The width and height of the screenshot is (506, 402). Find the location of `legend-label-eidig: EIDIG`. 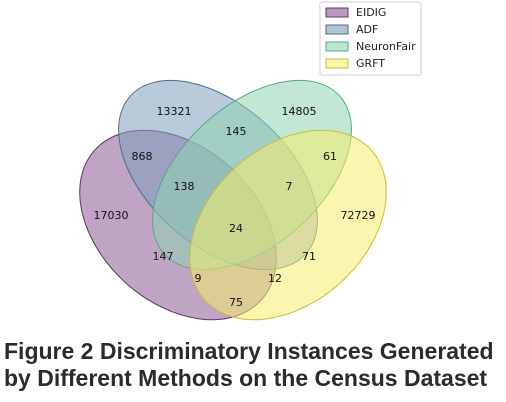

legend-label-eidig: EIDIG is located at coordinates (371, 12).